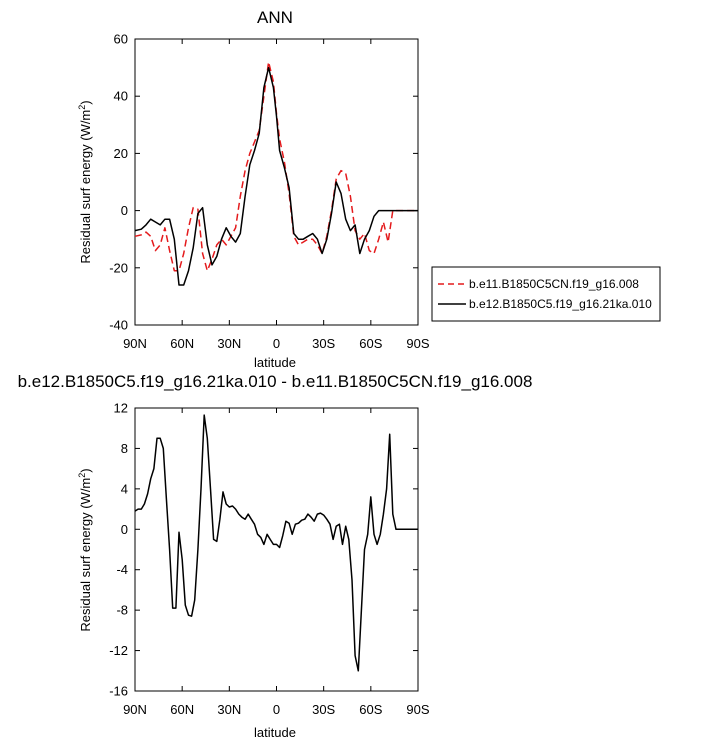 The width and height of the screenshot is (715, 746). What do you see at coordinates (118, 650) in the screenshot?
I see `bottom-ytick-label: -12` at bounding box center [118, 650].